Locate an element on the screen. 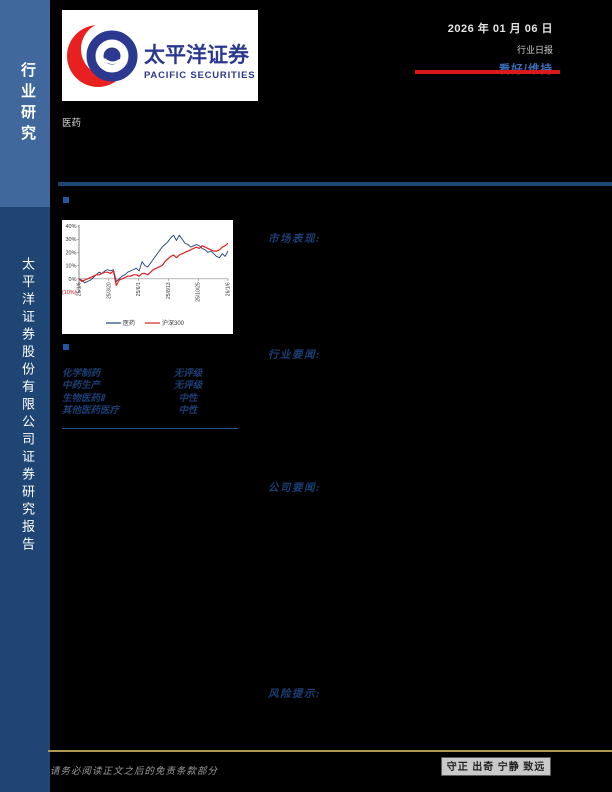 The height and width of the screenshot is (792, 612). table-underline is located at coordinates (150, 428).